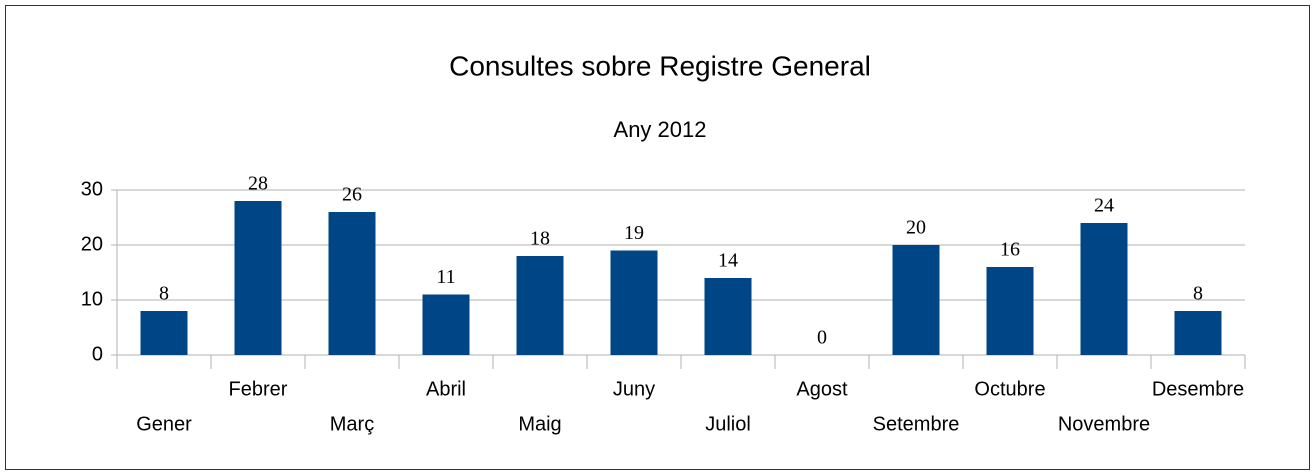 This screenshot has height=475, width=1315. Describe the element at coordinates (445, 277) in the screenshot. I see `value-label: 11` at that location.